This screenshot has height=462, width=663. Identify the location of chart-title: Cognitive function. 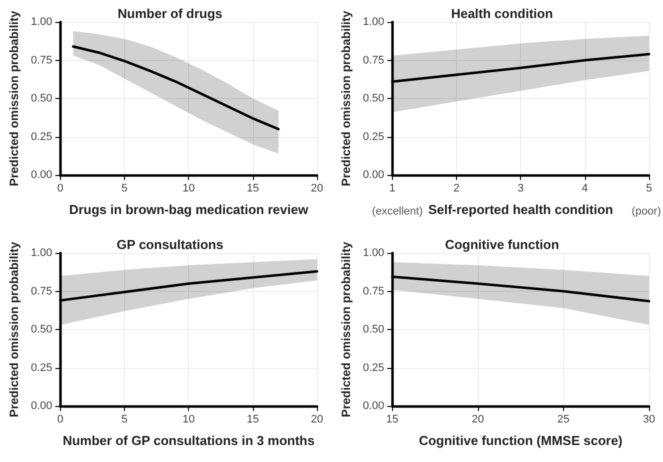
(502, 244).